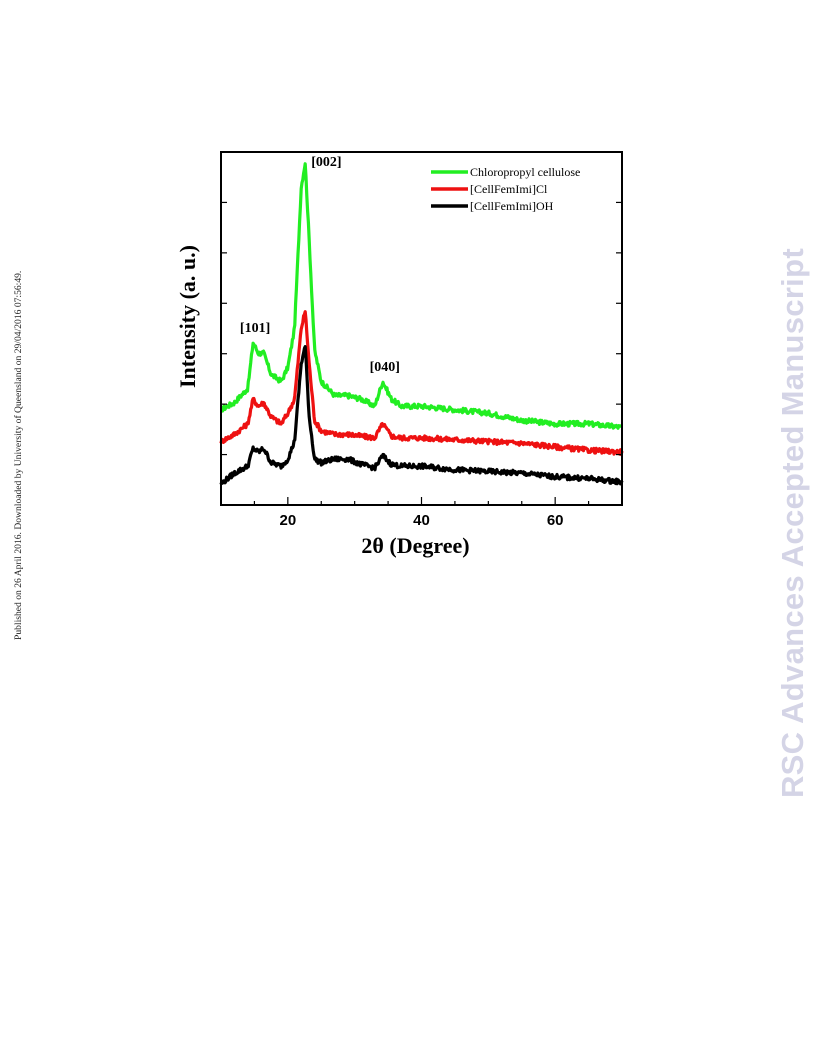 Image resolution: width=816 pixels, height=1056 pixels. What do you see at coordinates (509, 189) in the screenshot?
I see `legend-label: [CellFemImi]Cl` at bounding box center [509, 189].